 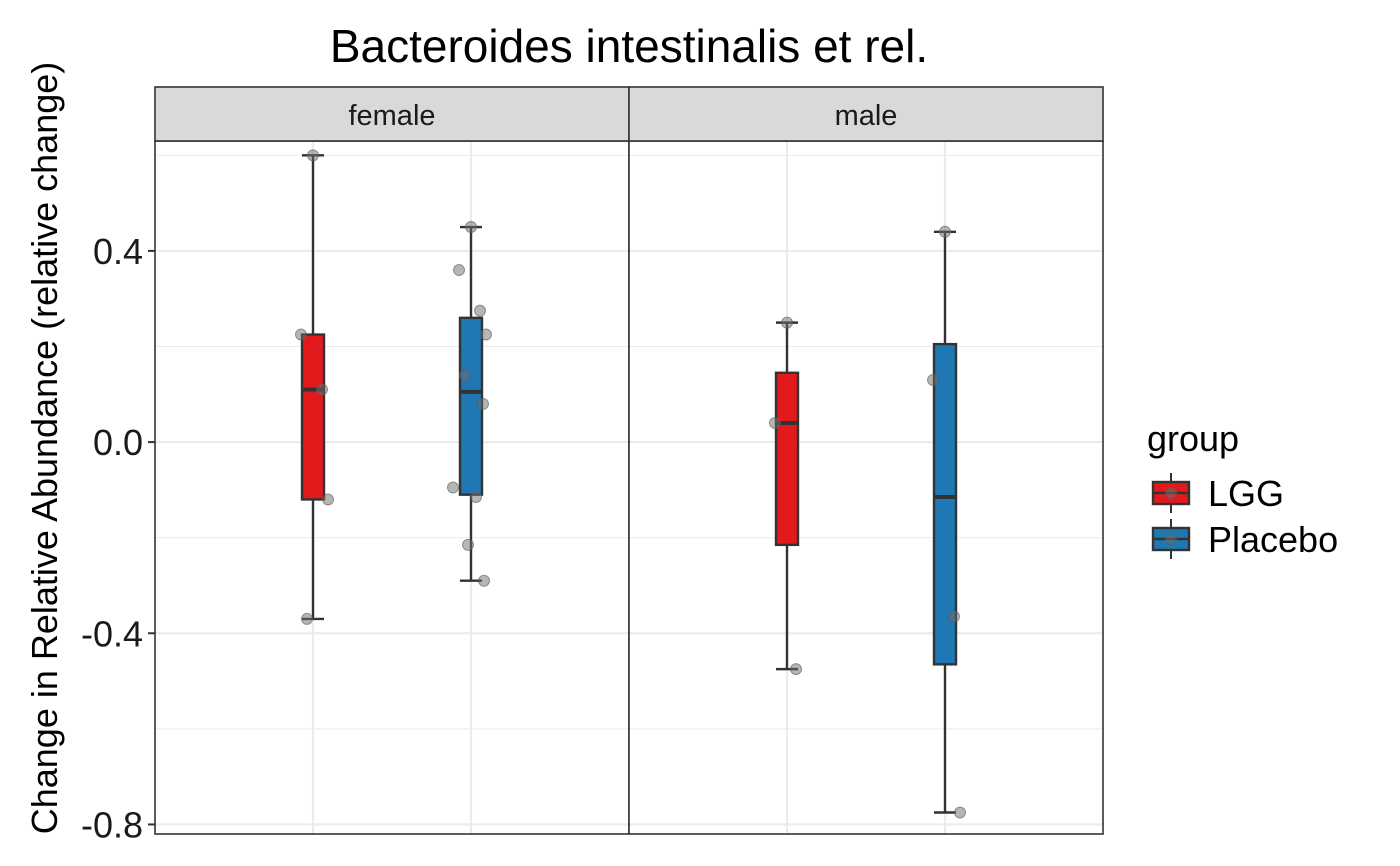 I want to click on facet-strip-label: male, so click(x=866, y=116).